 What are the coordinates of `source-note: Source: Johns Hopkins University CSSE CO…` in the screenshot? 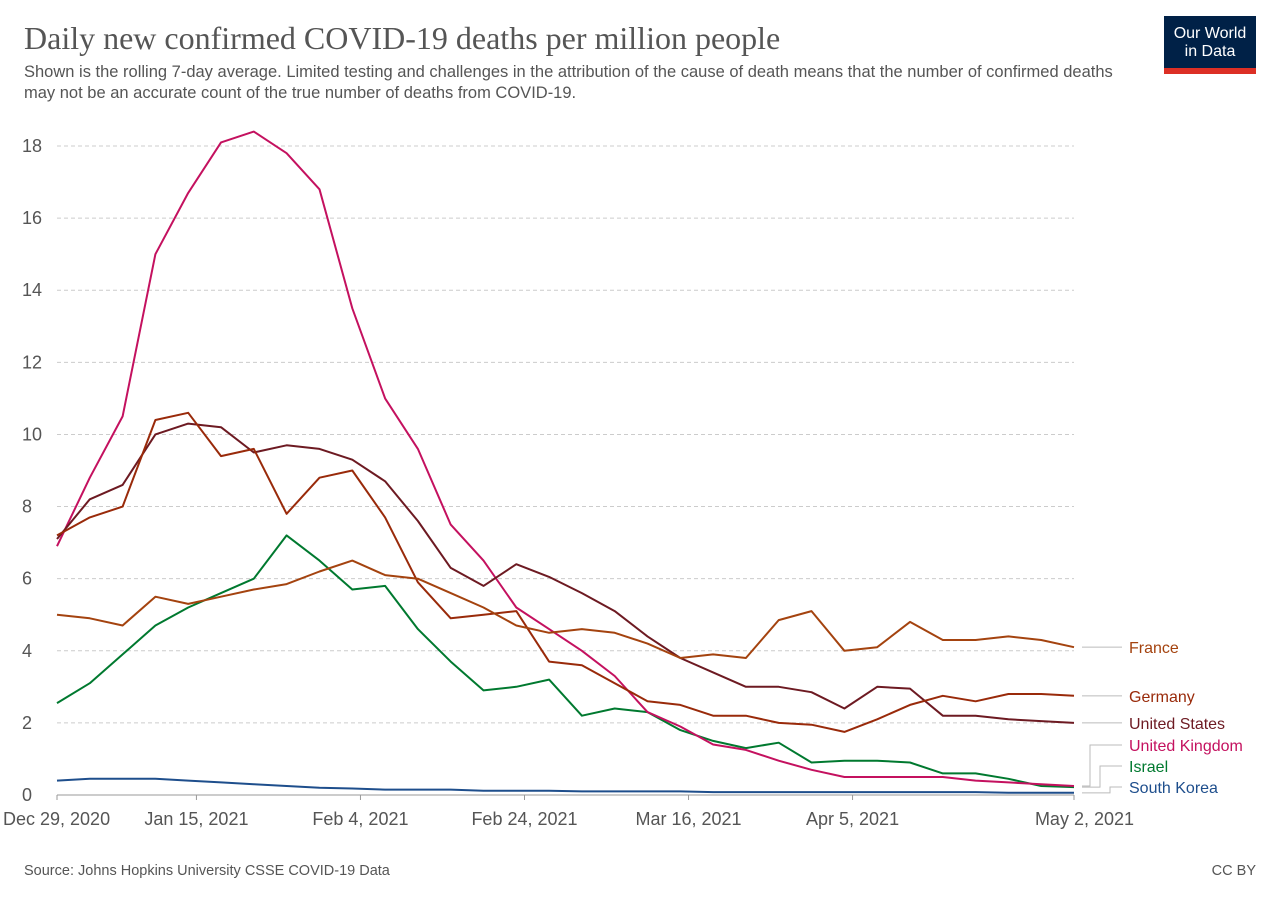 It's located at (207, 871).